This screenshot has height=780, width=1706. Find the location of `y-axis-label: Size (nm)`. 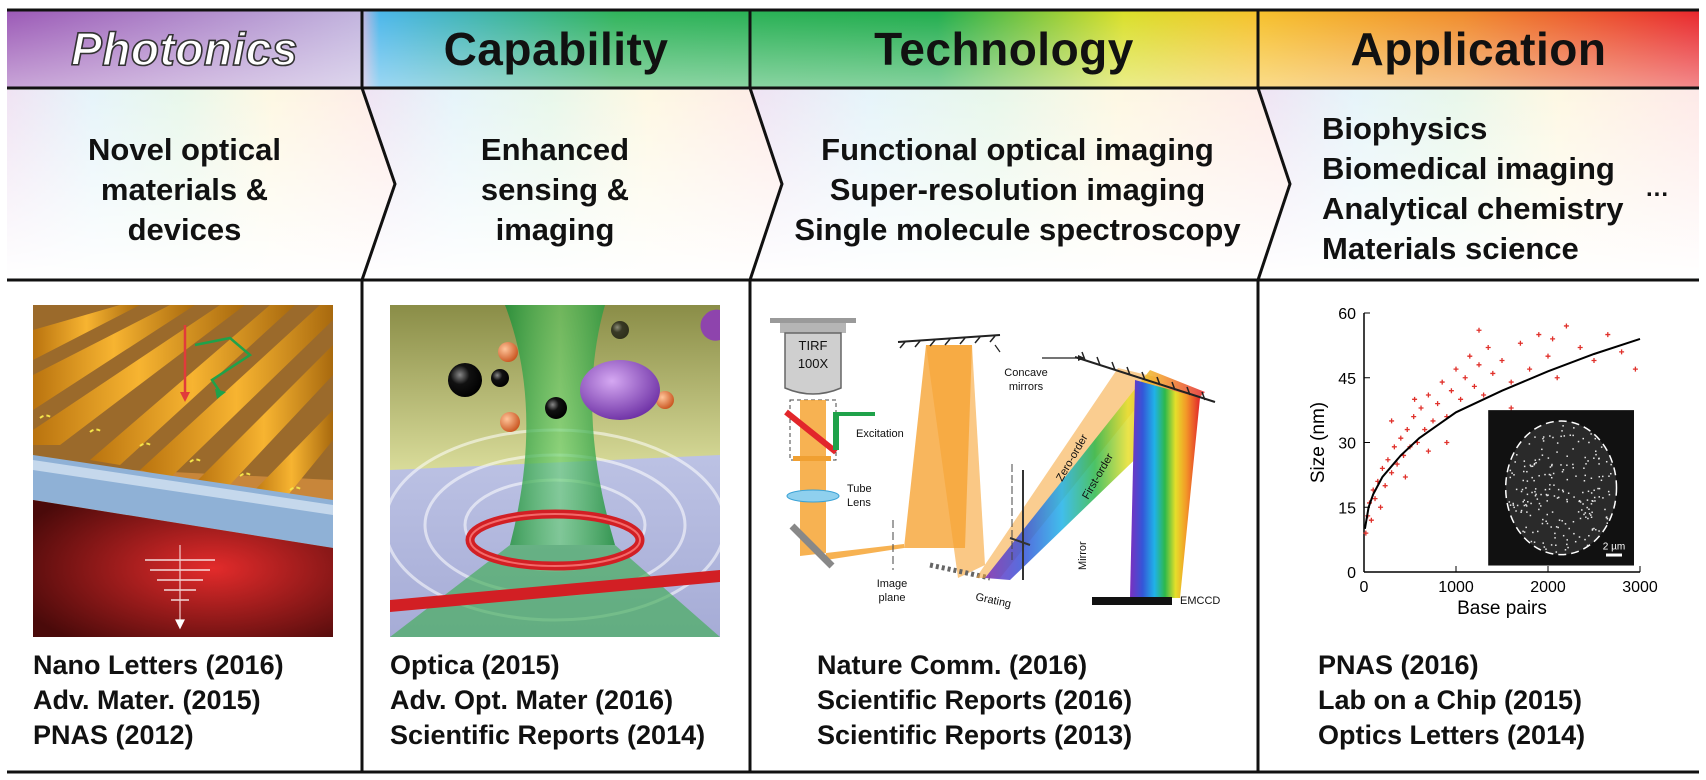

y-axis-label: Size (nm) is located at coordinates (1318, 442).